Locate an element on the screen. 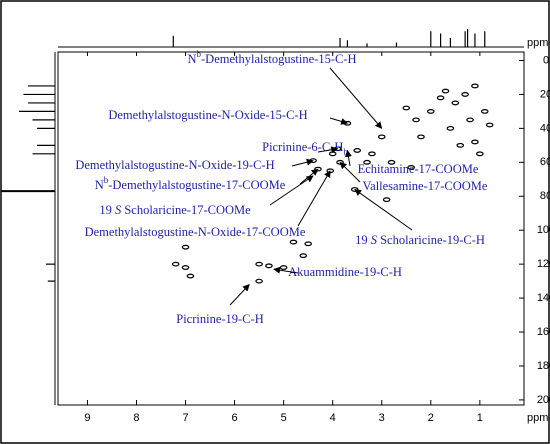  annotation-part: Picrinine-19-C-H is located at coordinates (219, 319).